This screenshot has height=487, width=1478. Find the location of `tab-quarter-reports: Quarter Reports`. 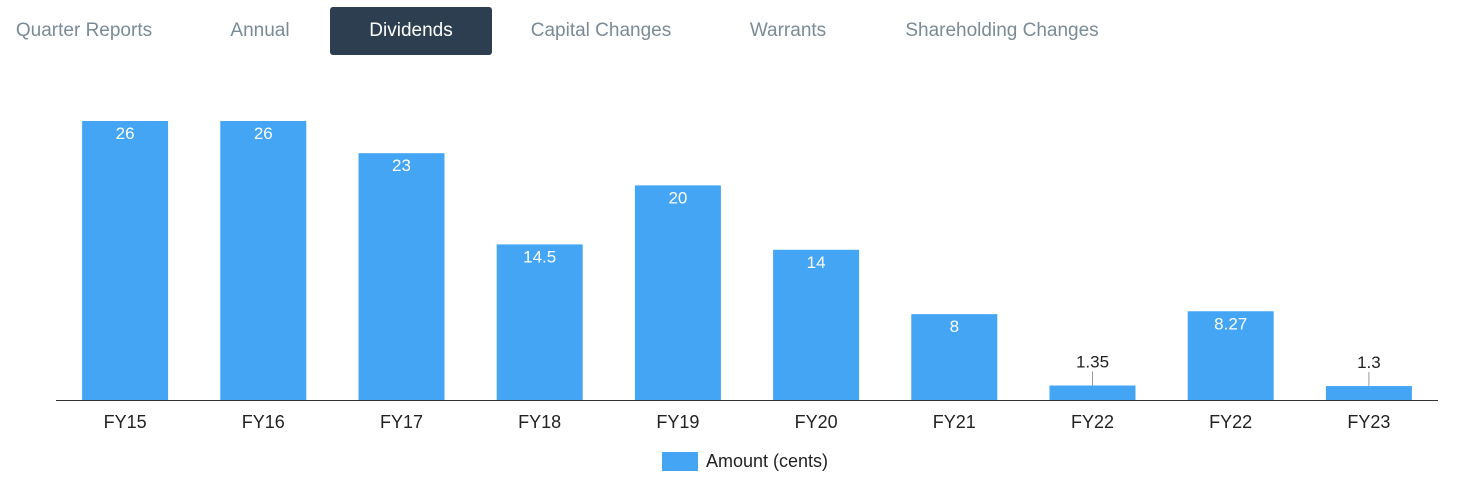

tab-quarter-reports: Quarter Reports is located at coordinates (84, 30).